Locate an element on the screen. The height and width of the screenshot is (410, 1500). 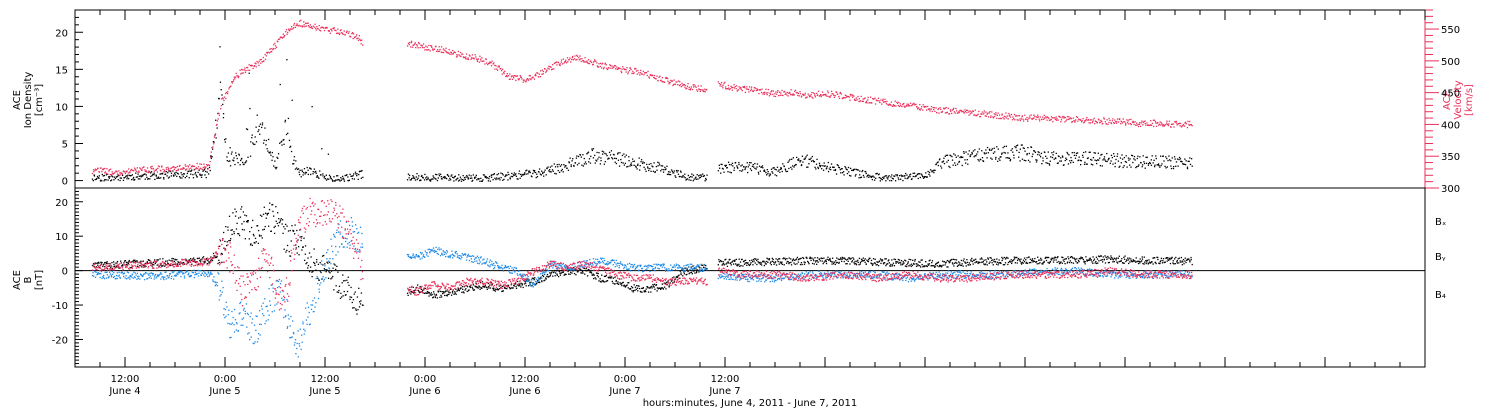
velocity-axis-label-line2: Velocity is located at coordinates (1458, 99).